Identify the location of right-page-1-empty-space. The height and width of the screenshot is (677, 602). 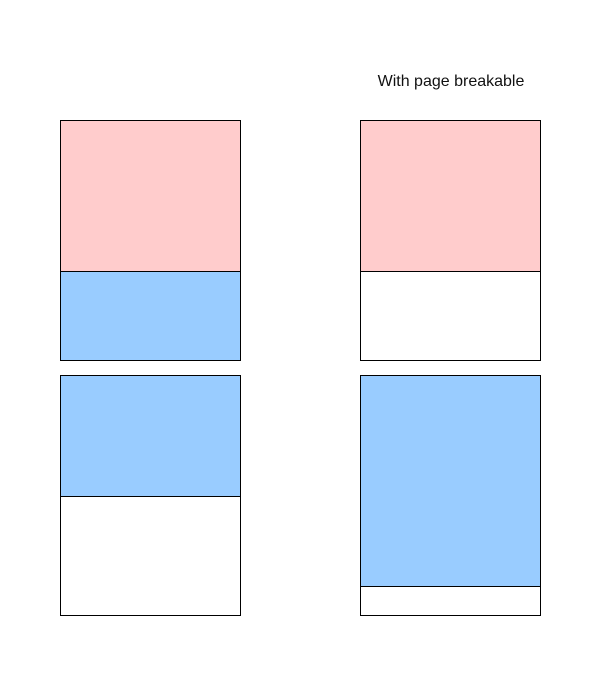
(450, 316).